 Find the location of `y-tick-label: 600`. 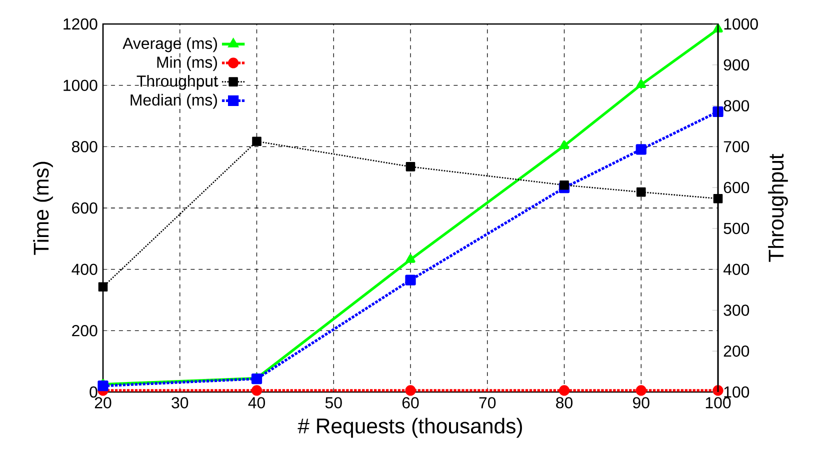

y-tick-label: 600 is located at coordinates (85, 208).